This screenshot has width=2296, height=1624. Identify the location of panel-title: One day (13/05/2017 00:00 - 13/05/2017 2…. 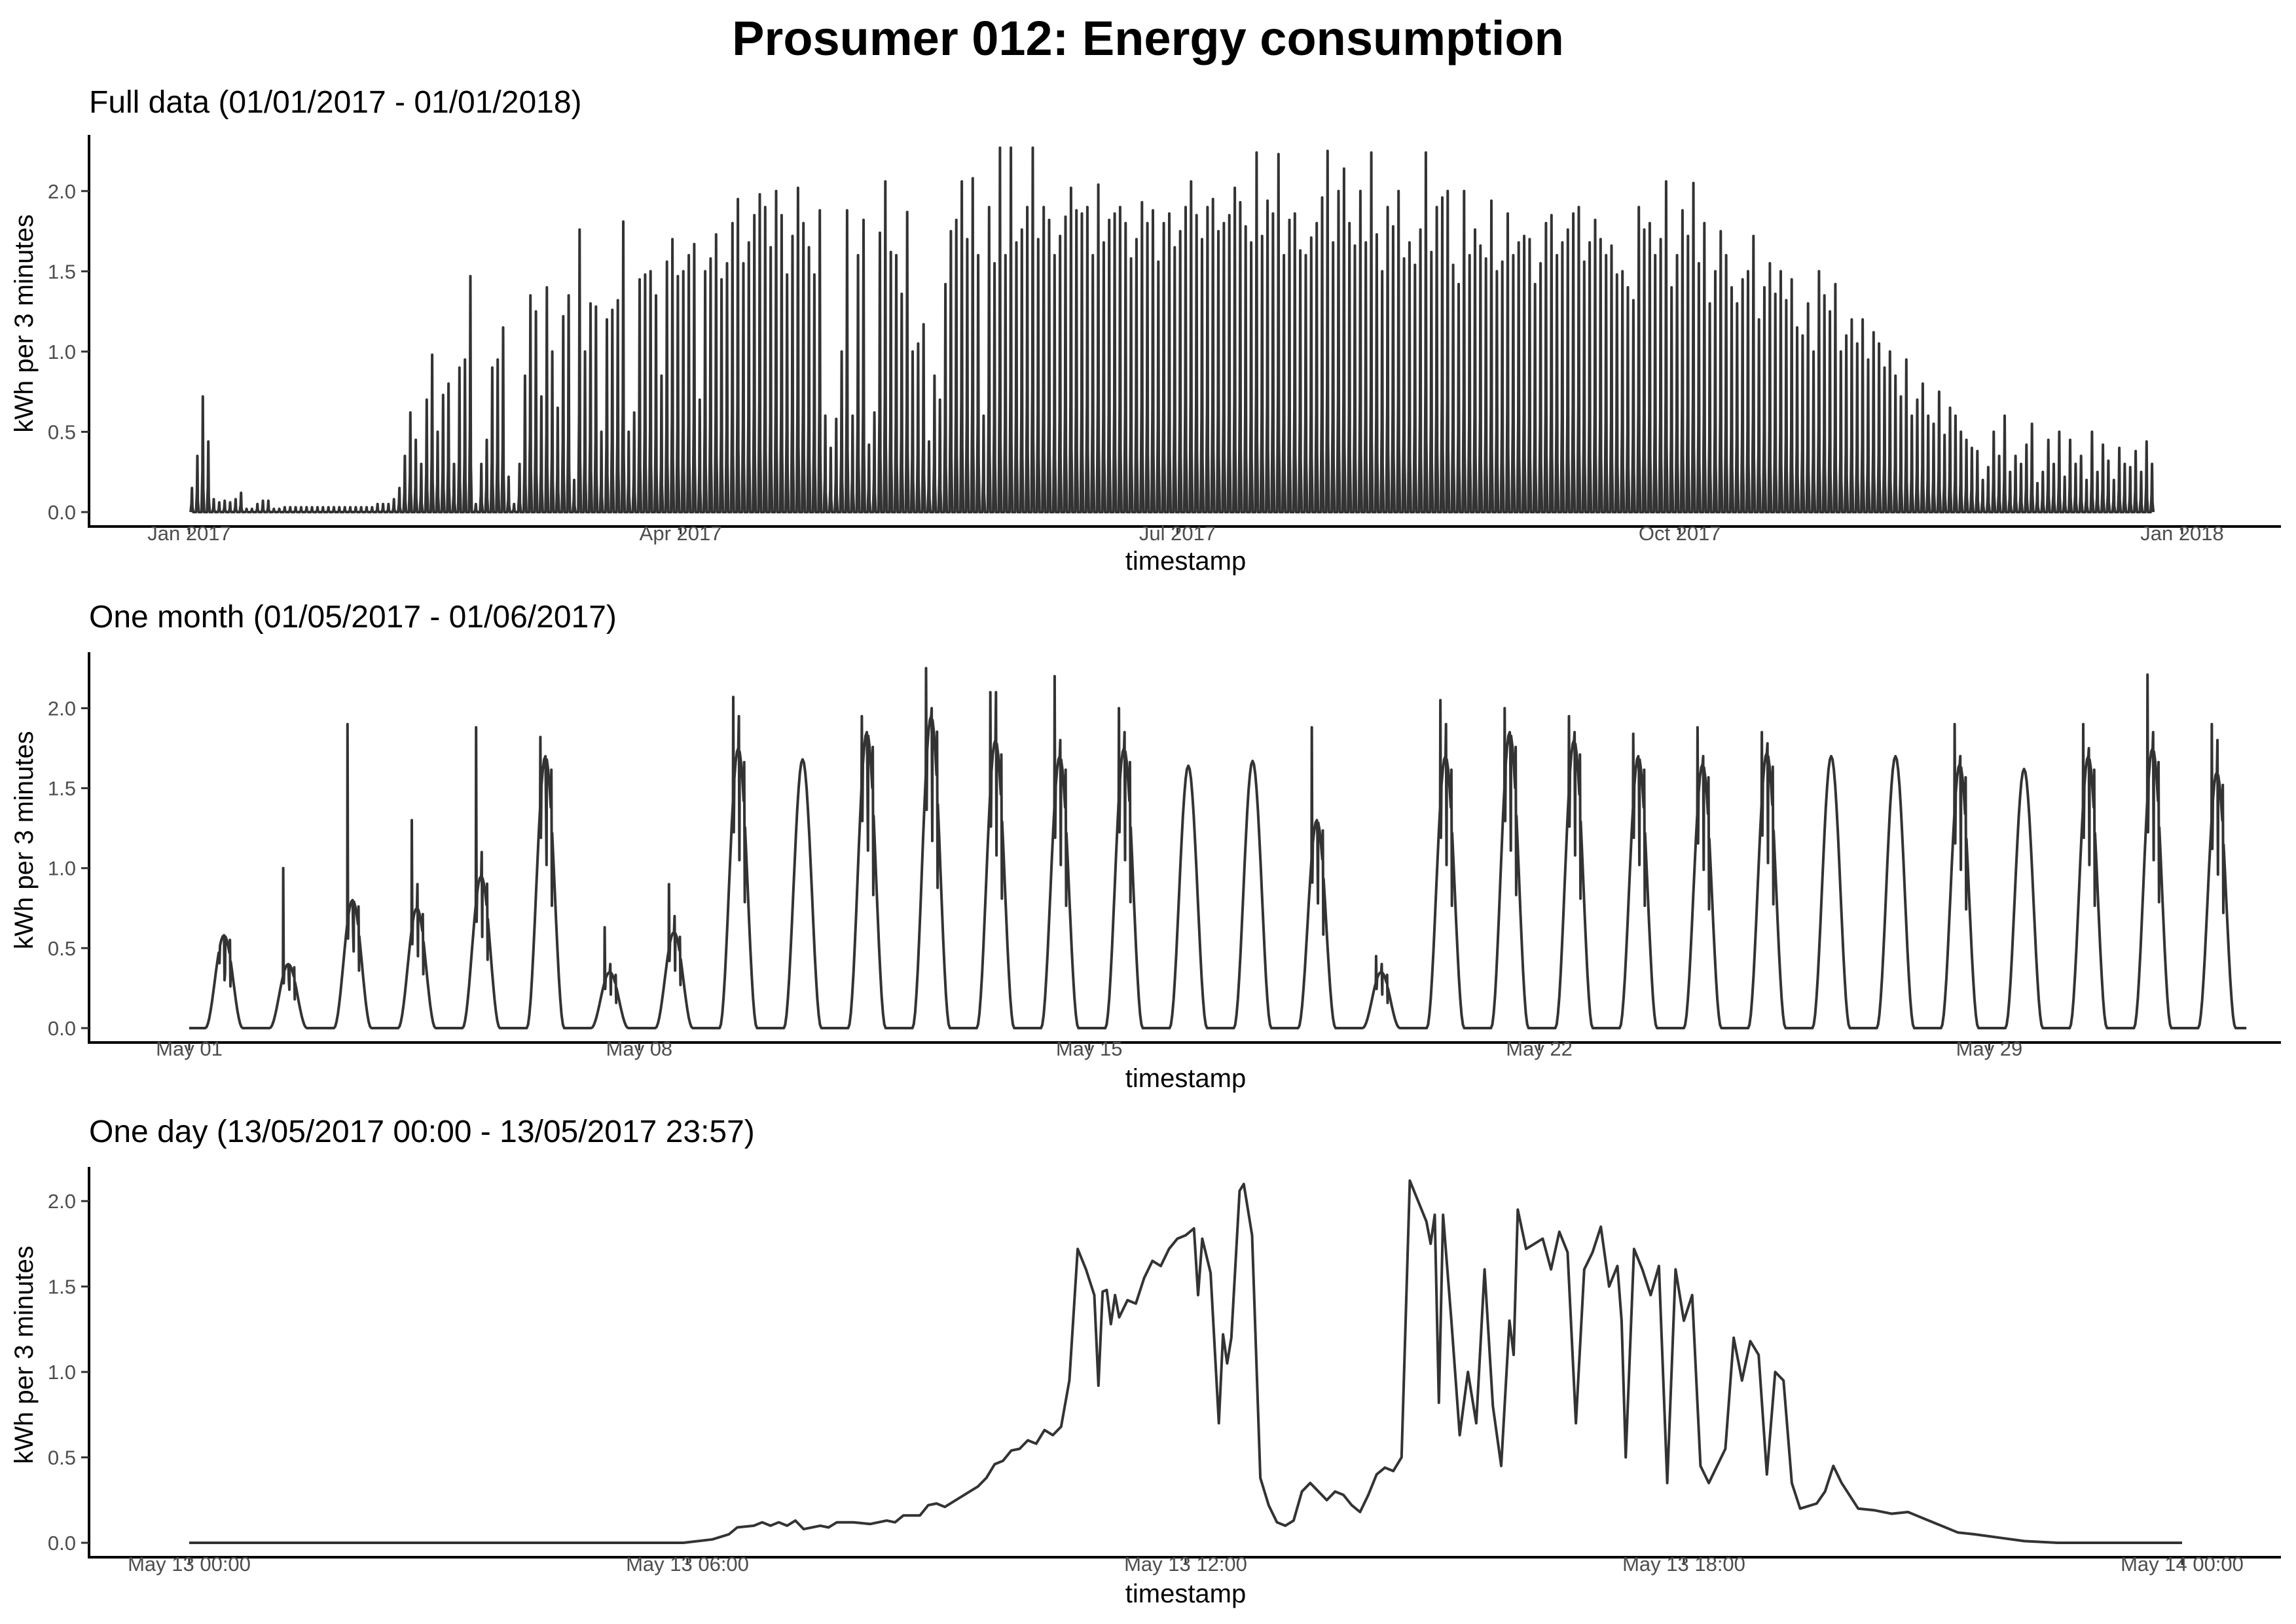
(422, 1132).